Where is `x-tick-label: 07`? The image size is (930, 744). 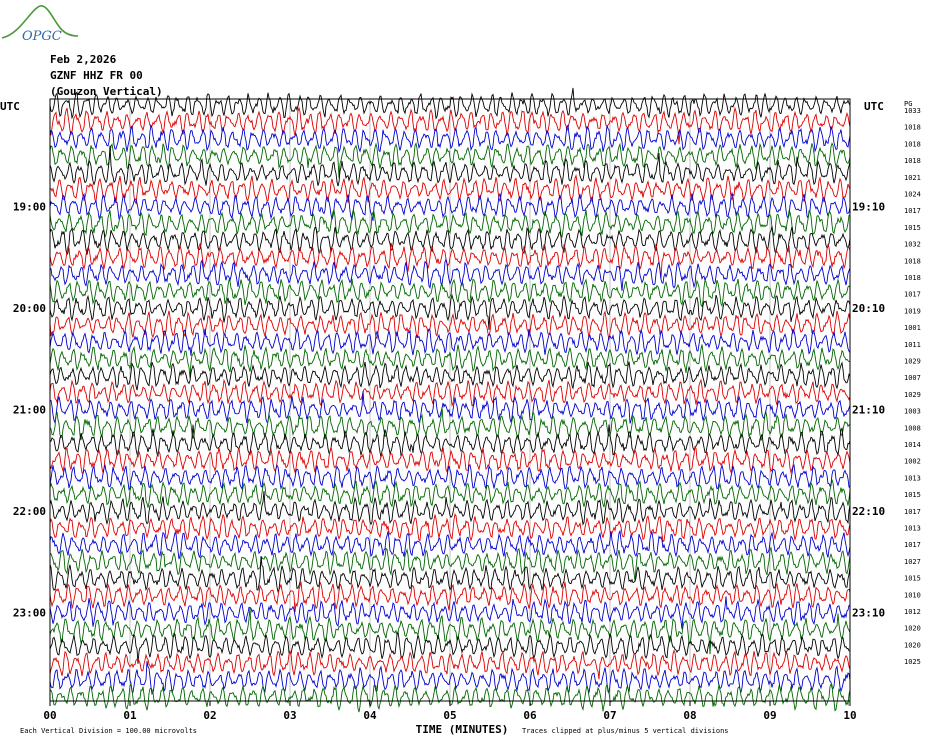
x-tick-label: 07 is located at coordinates (609, 715).